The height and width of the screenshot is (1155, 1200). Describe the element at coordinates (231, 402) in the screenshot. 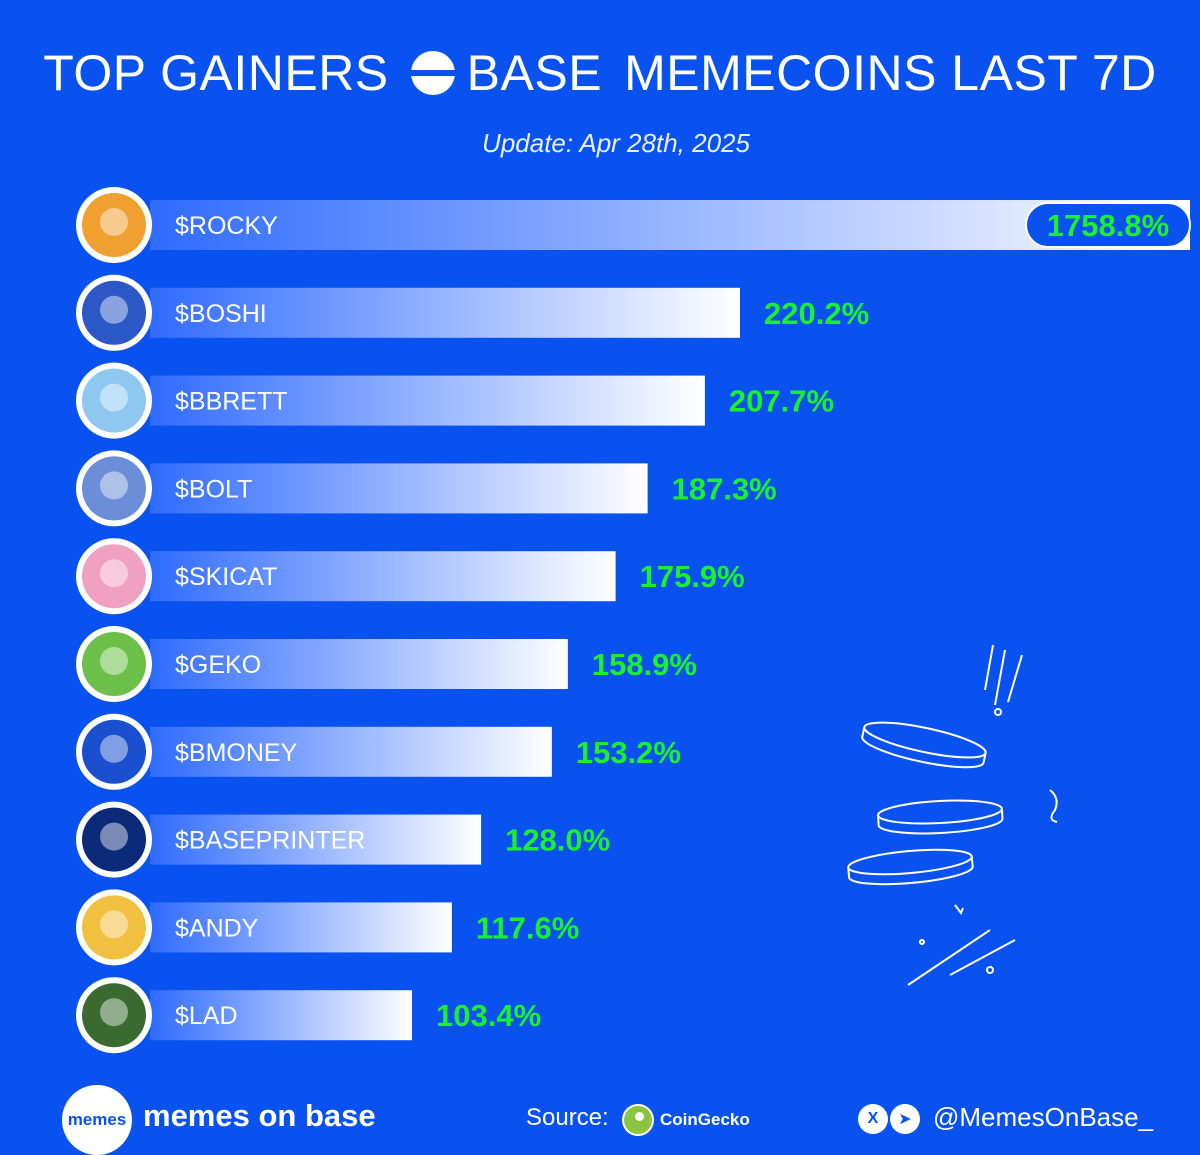

I see `bar-label: $BBRETT` at that location.